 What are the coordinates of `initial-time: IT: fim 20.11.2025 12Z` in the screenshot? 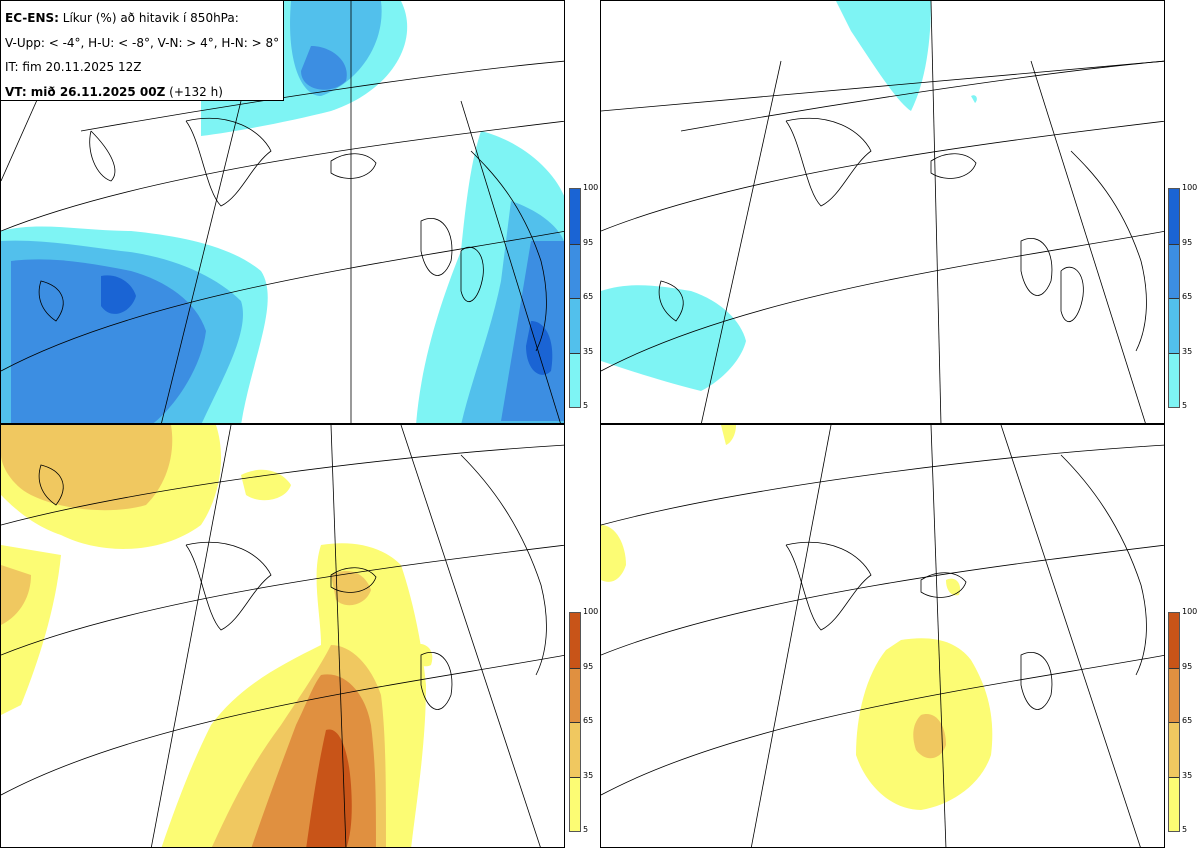 It's located at (73, 67).